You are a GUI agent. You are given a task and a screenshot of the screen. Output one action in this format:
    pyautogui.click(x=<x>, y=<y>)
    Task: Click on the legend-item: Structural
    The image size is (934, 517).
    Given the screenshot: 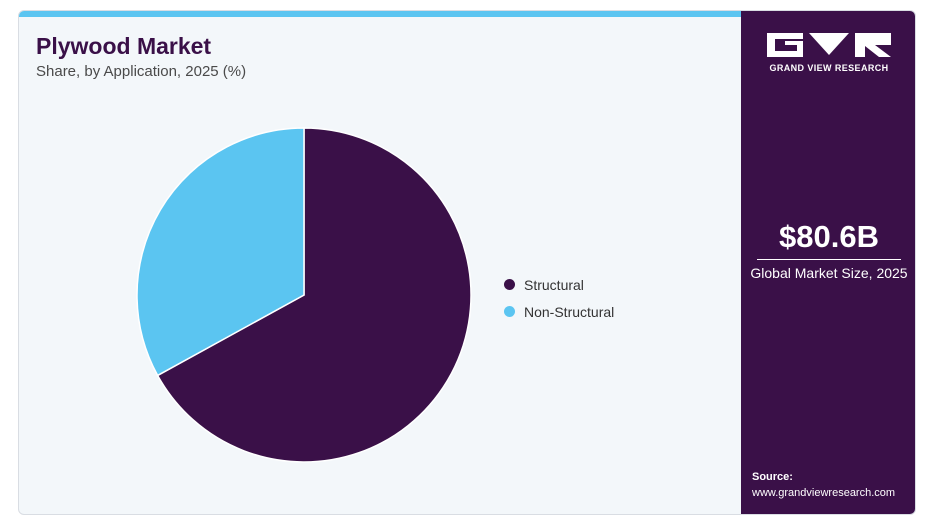 What is the action you would take?
    pyautogui.click(x=559, y=284)
    